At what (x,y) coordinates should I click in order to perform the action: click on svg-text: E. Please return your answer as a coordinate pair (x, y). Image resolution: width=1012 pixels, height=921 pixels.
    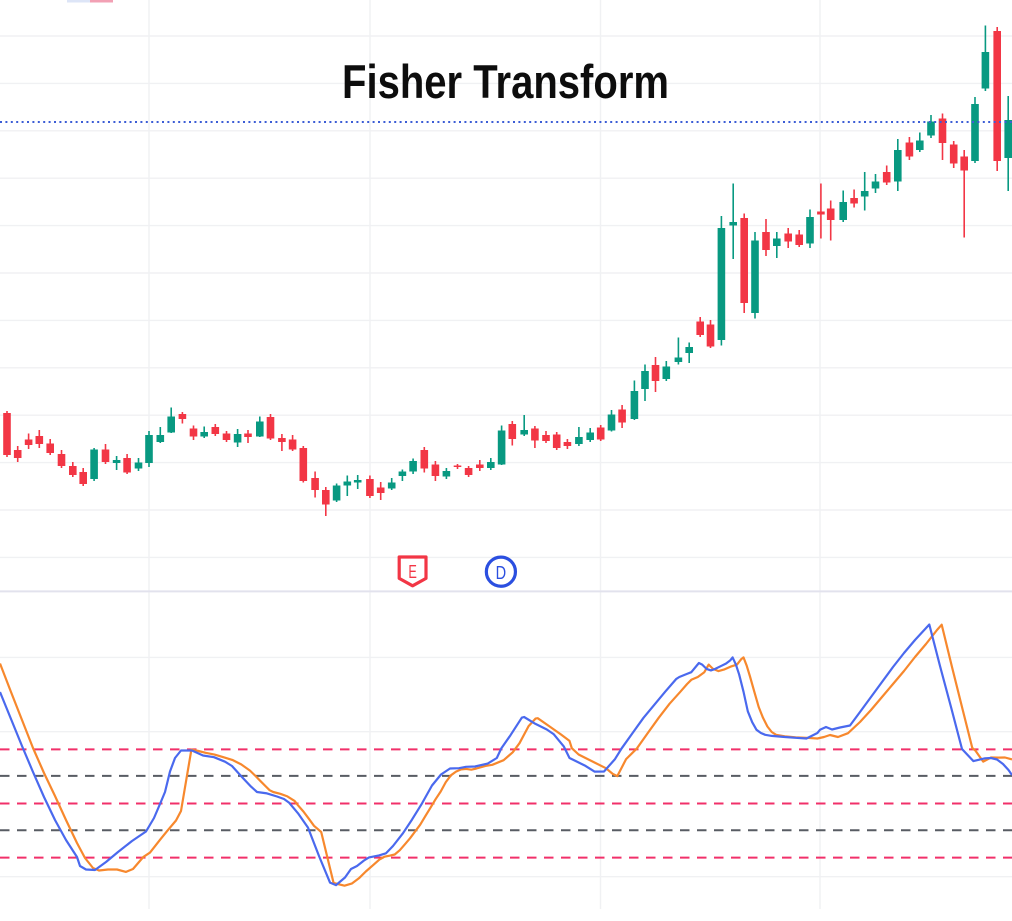
    Looking at the image, I should click on (412, 572).